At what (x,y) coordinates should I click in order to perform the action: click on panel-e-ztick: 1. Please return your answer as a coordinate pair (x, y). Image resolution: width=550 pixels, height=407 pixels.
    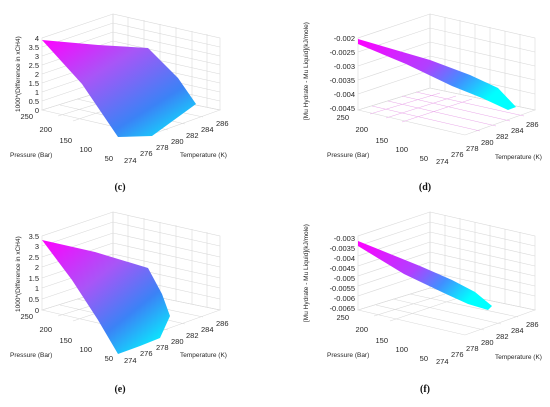
    Looking at the image, I should click on (37, 288).